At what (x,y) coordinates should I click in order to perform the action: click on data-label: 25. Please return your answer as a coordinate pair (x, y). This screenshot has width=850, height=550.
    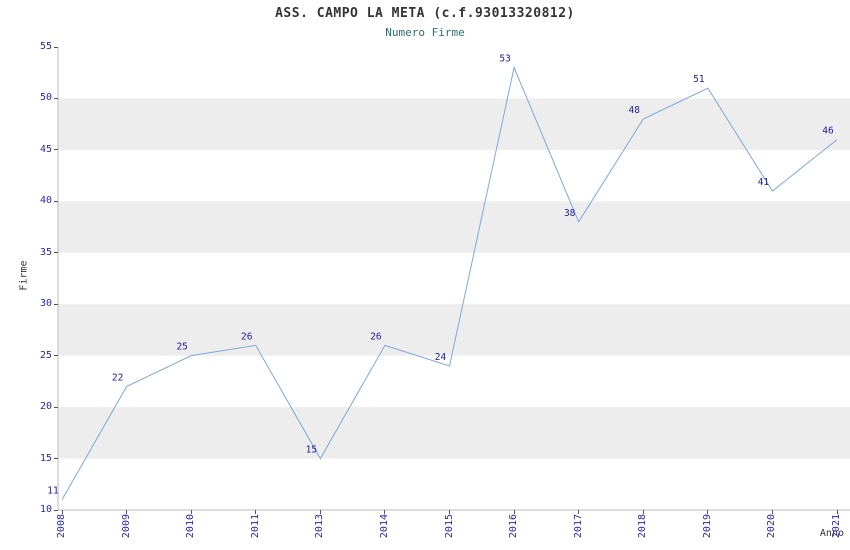
    Looking at the image, I should click on (181, 347).